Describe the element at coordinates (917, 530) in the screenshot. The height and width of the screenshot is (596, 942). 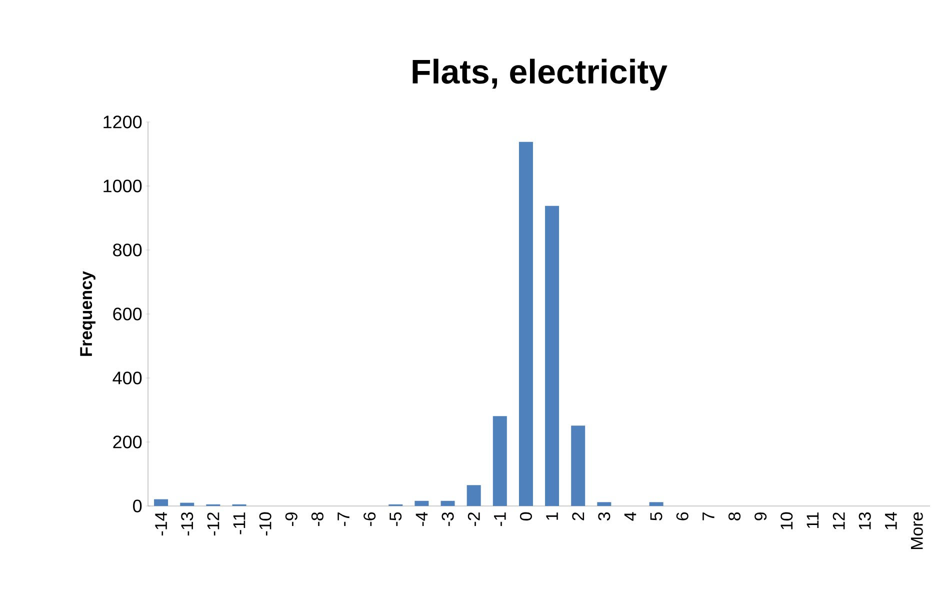
I see `x-tick-label: More` at that location.